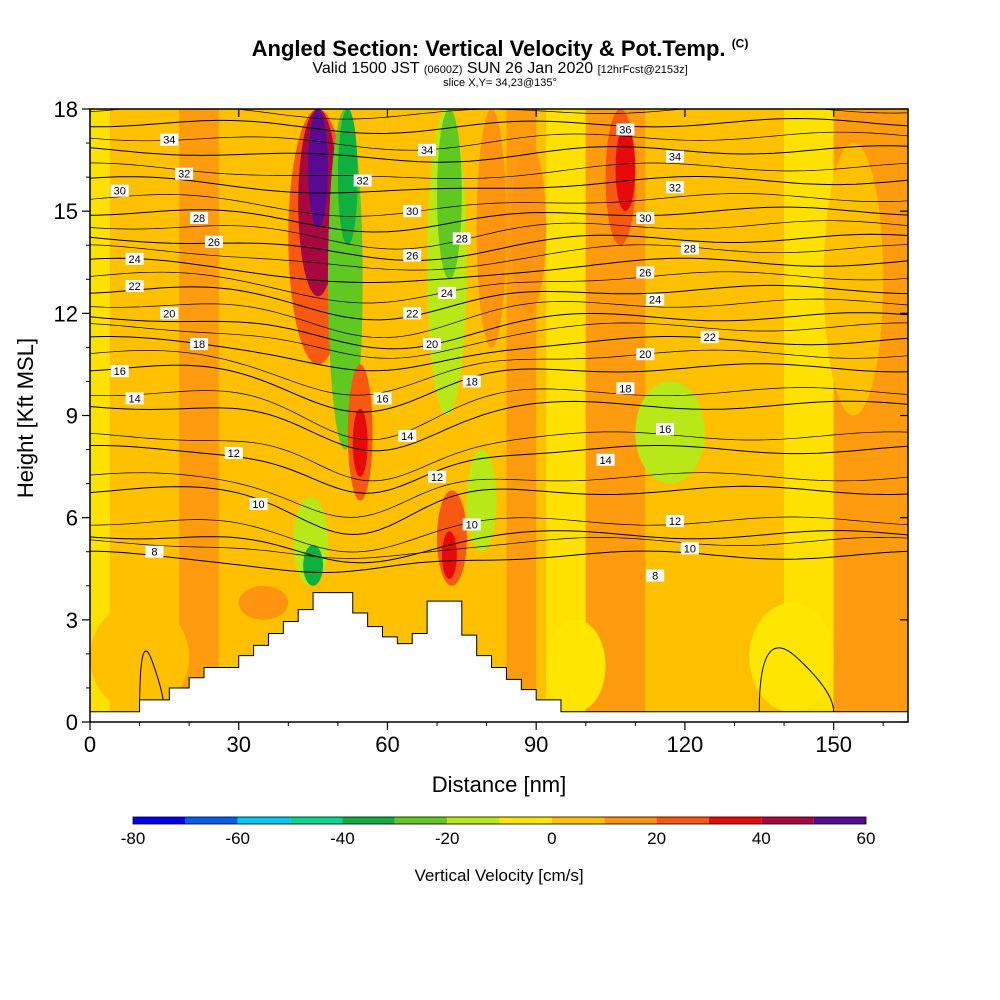 This screenshot has width=1000, height=1000. I want to click on contour-label: 30, so click(645, 218).